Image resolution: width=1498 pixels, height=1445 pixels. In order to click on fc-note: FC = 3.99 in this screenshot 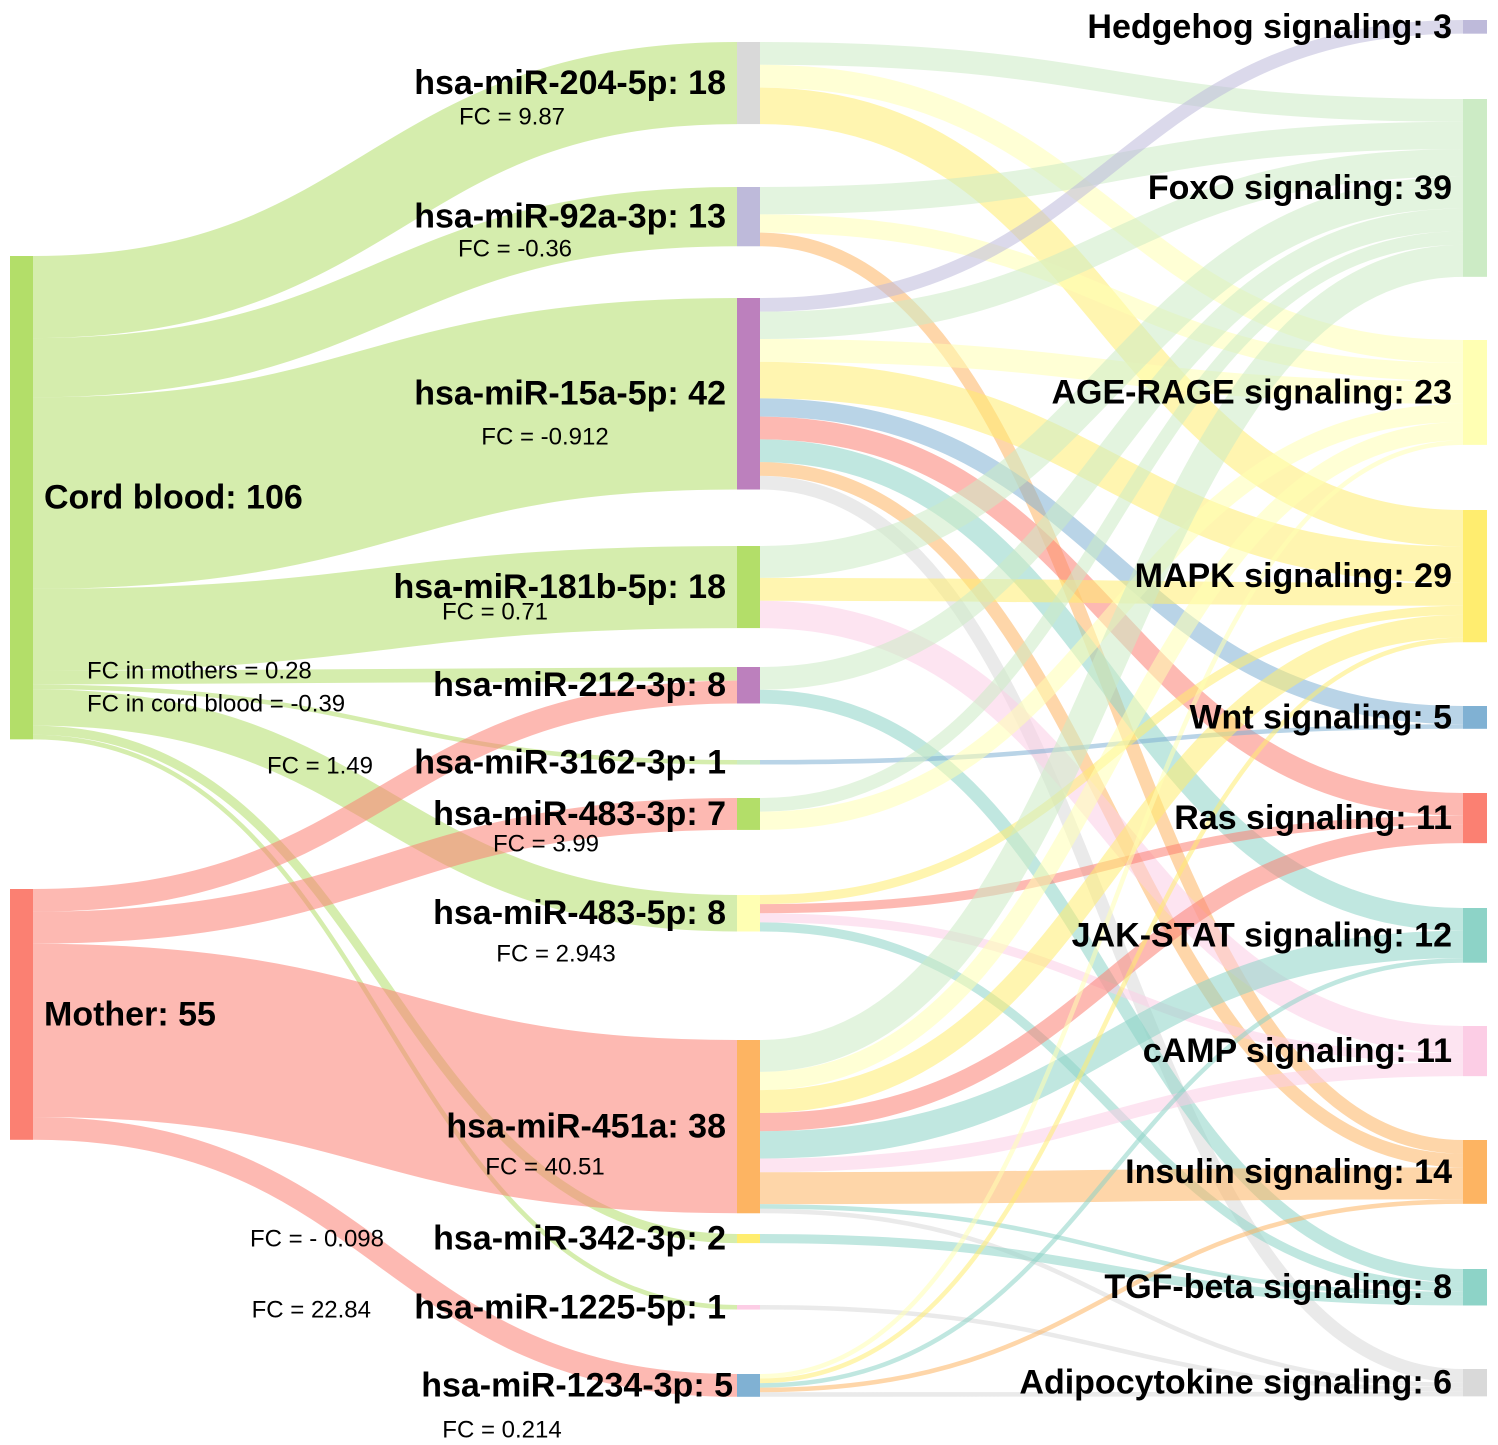, I will do `click(546, 843)`.